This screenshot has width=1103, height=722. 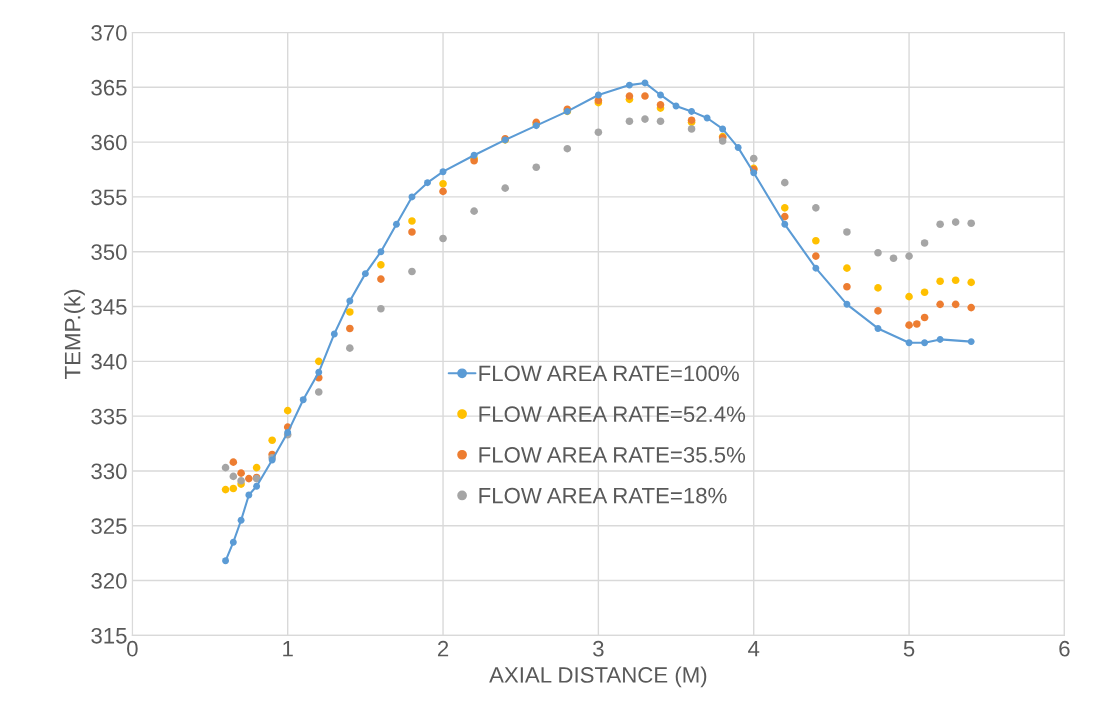 I want to click on y-tick-label: 340, so click(x=109, y=361).